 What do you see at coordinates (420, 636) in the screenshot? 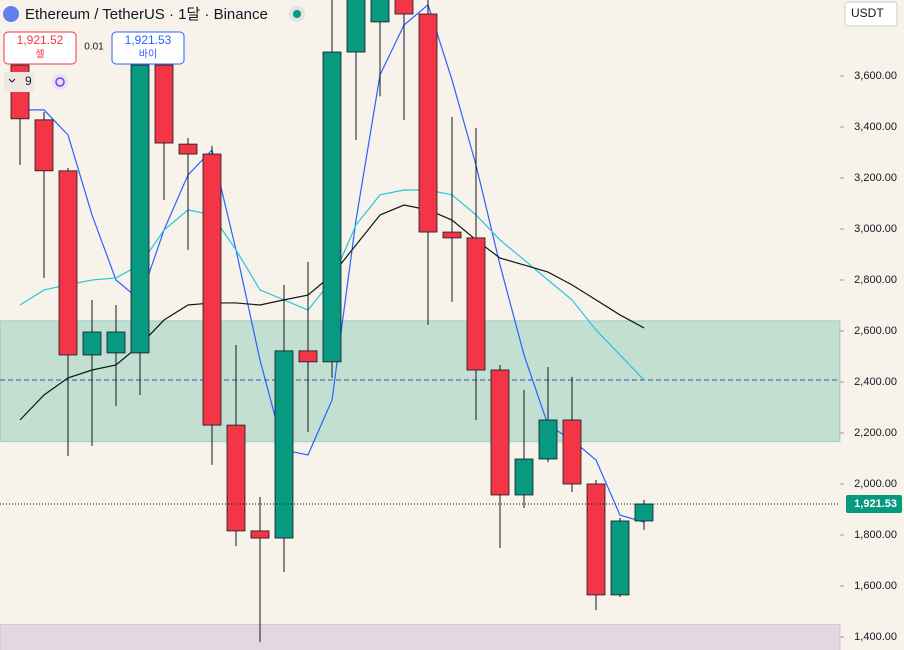
I see `zone` at bounding box center [420, 636].